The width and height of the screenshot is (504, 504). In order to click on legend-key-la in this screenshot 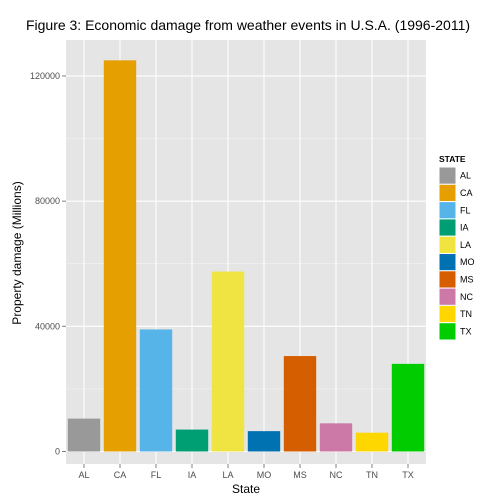, I will do `click(447, 244)`.